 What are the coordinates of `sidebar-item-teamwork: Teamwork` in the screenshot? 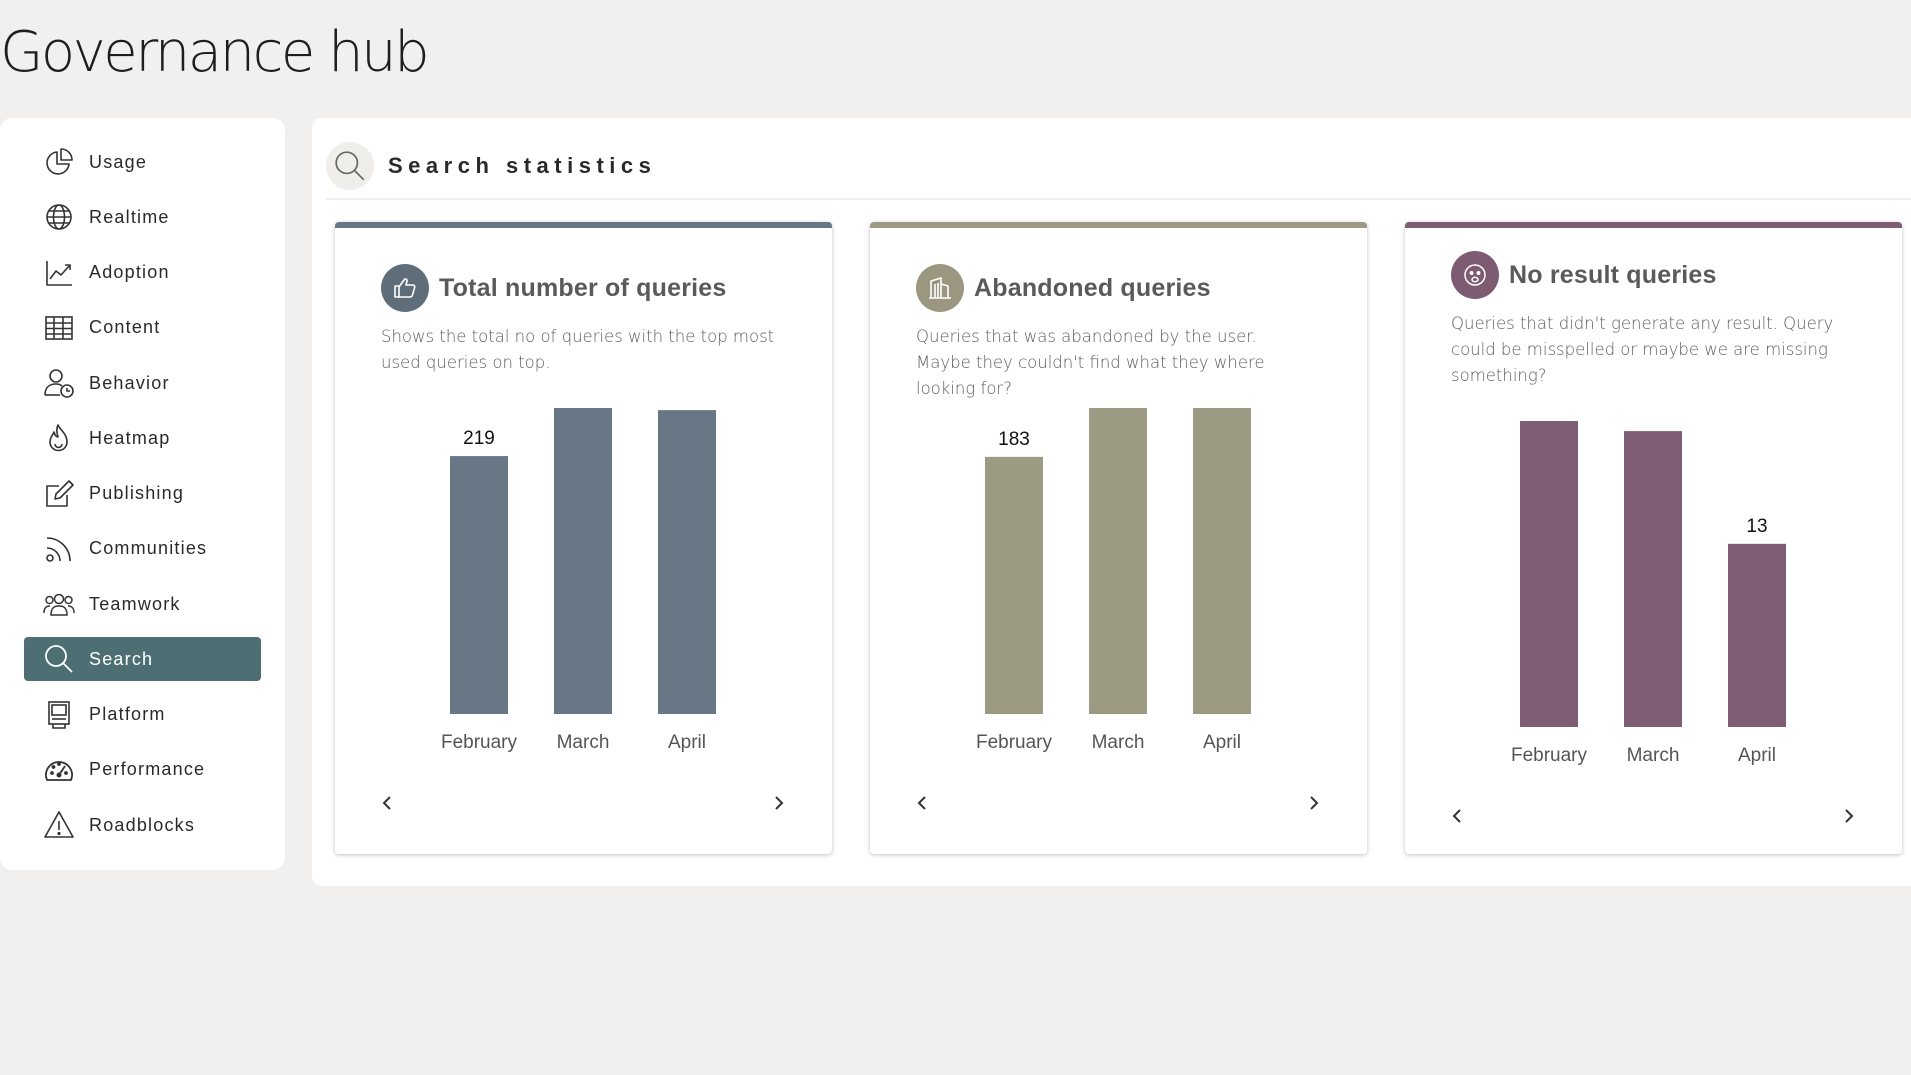 It's located at (142, 604).